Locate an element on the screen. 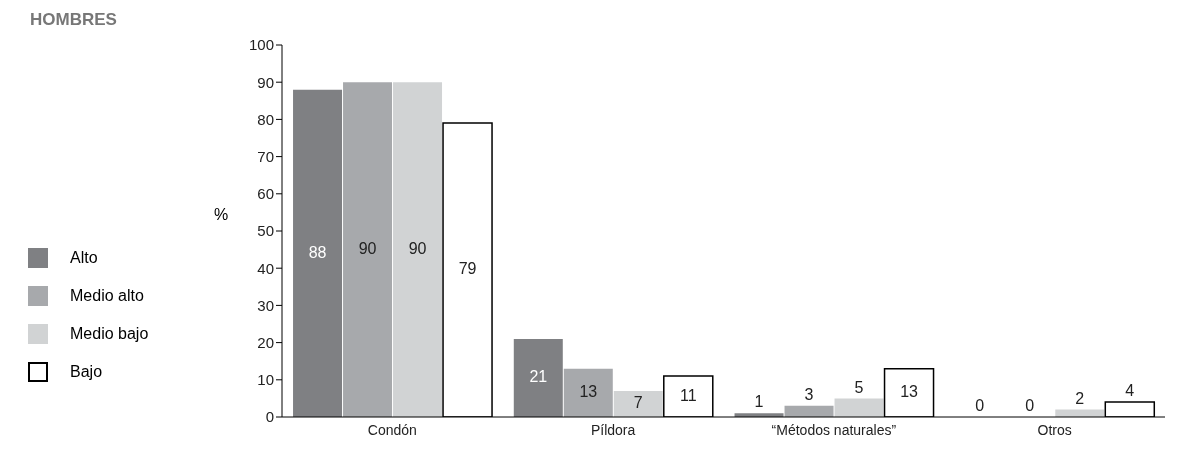 This screenshot has height=472, width=1189. legend-label: Medio bajo is located at coordinates (109, 334).